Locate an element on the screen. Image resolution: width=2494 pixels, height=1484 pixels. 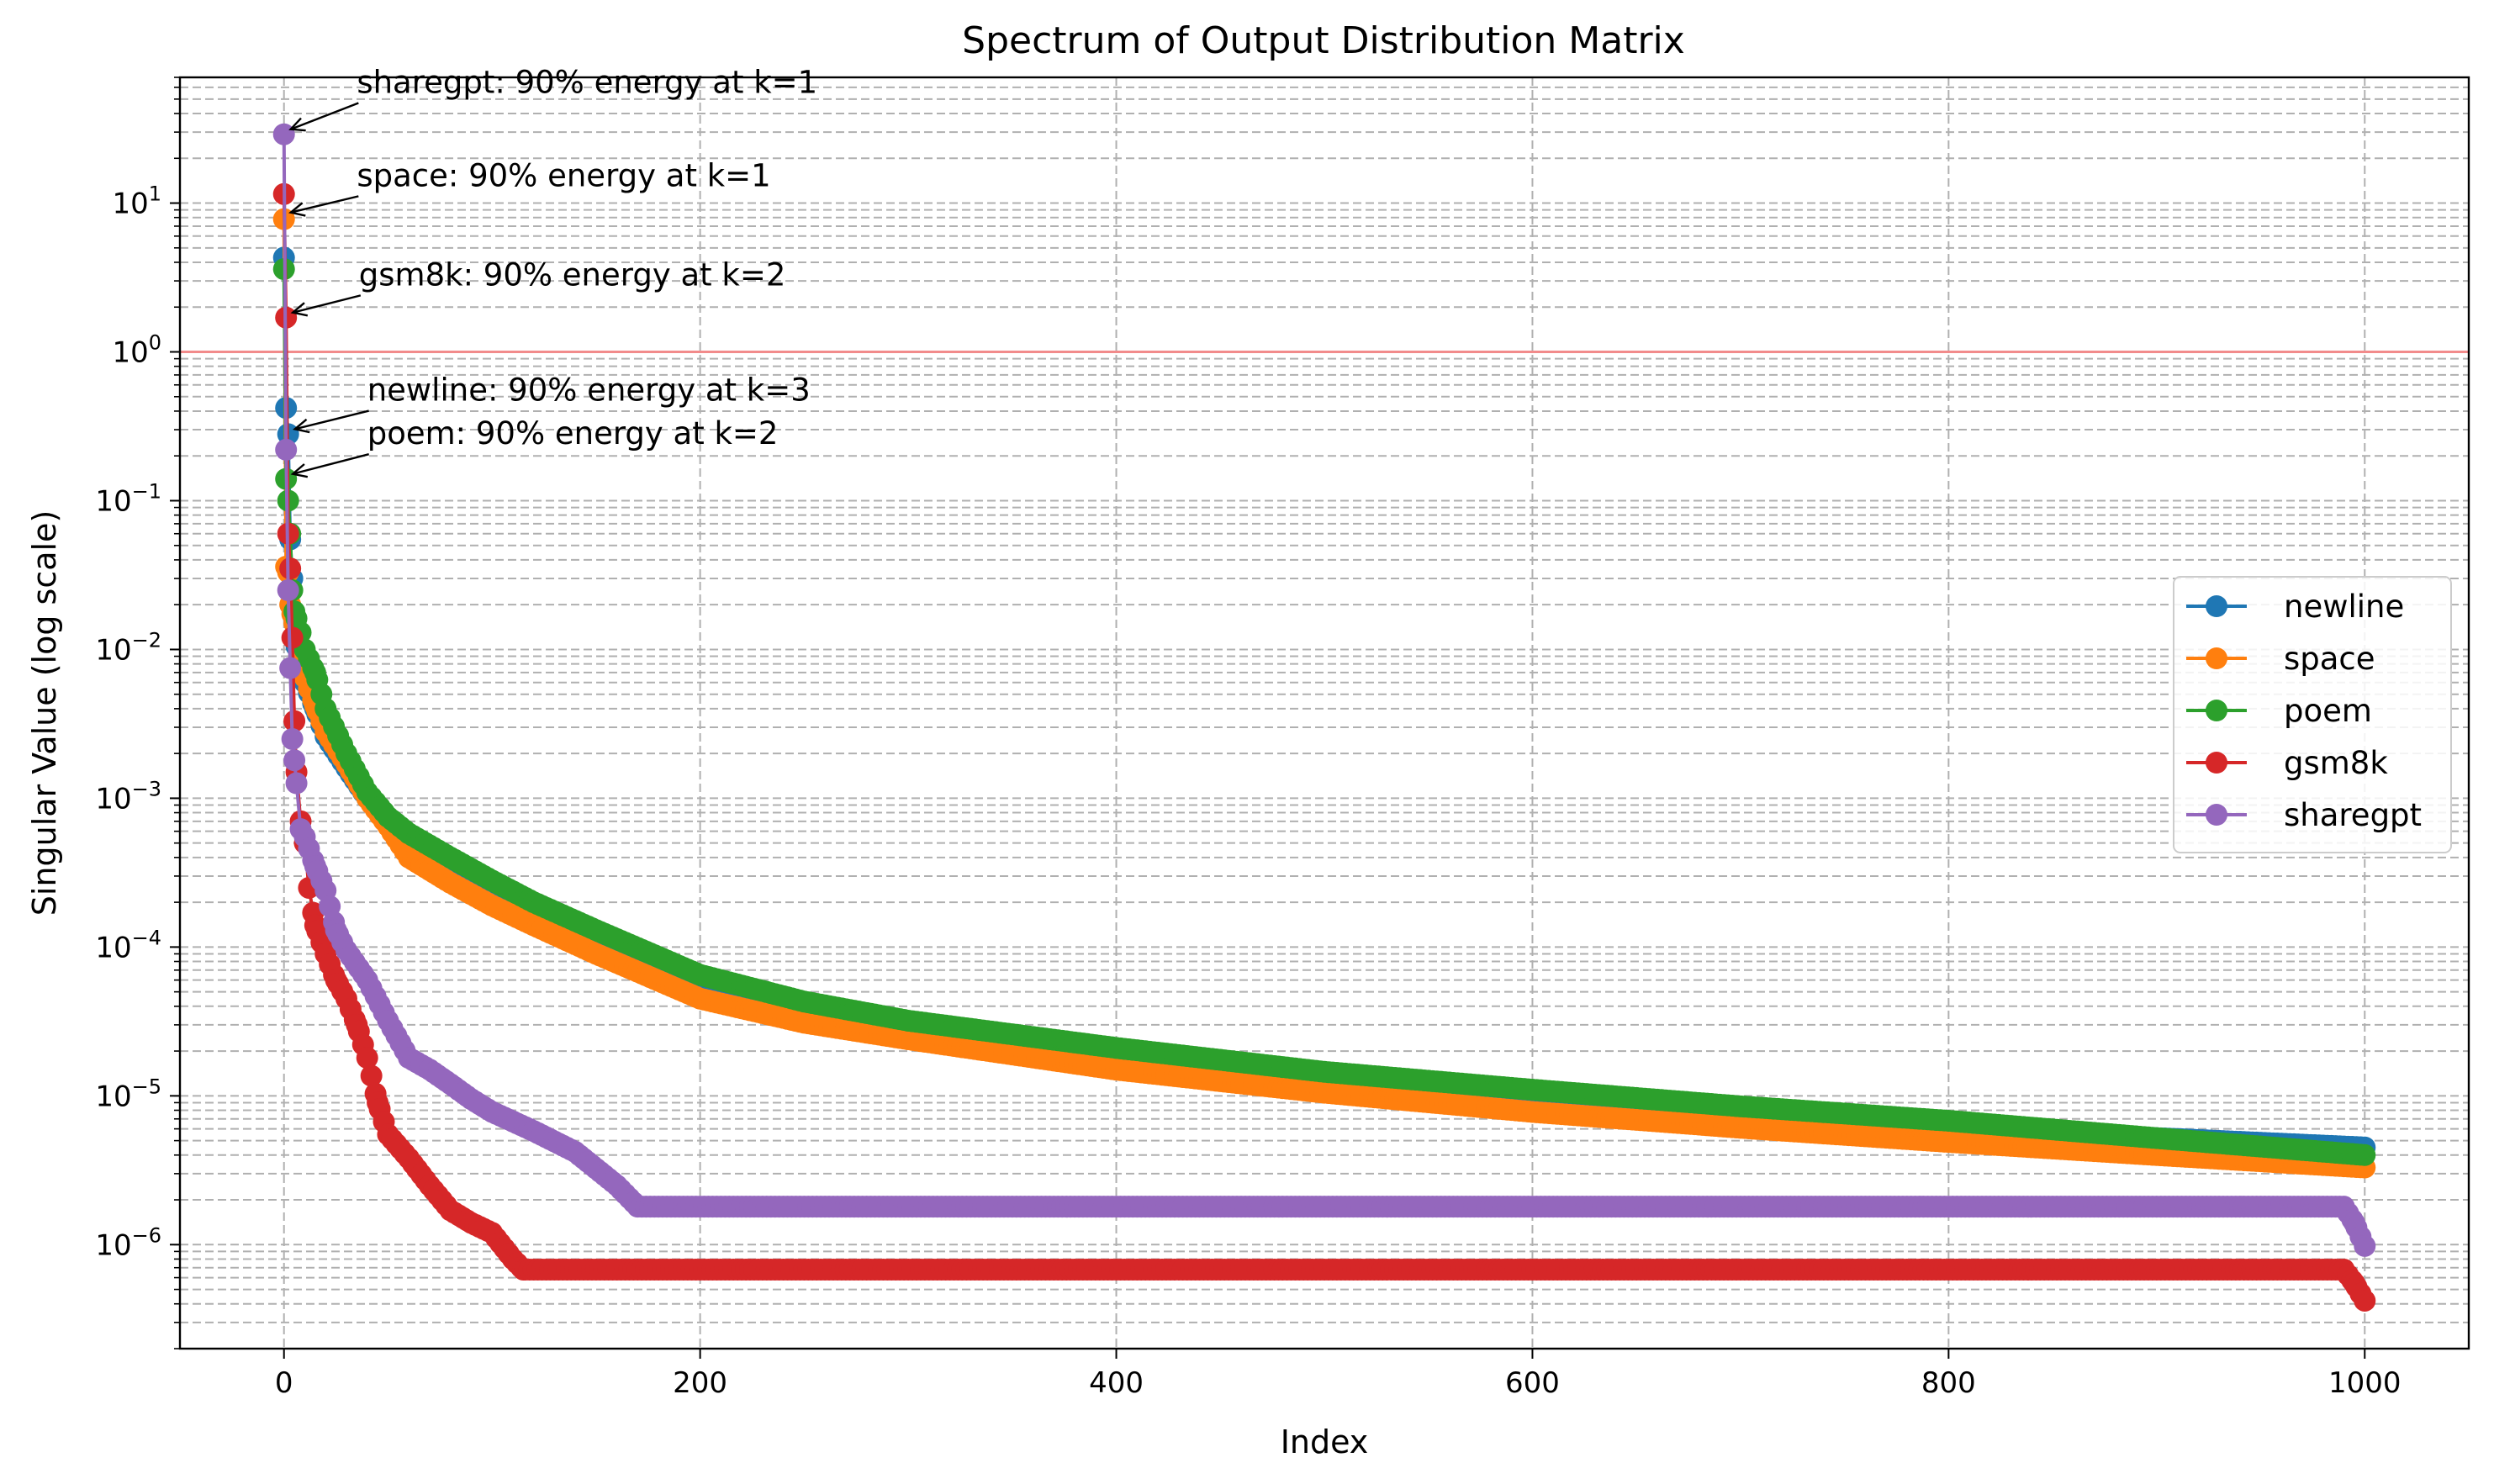
x-tick-label: 0 is located at coordinates (284, 1383).